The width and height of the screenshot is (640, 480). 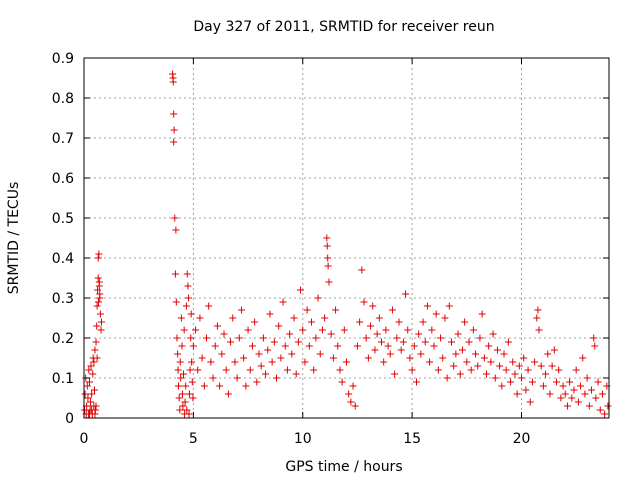 I want to click on y-tick-label: 0.6, so click(x=63, y=179).